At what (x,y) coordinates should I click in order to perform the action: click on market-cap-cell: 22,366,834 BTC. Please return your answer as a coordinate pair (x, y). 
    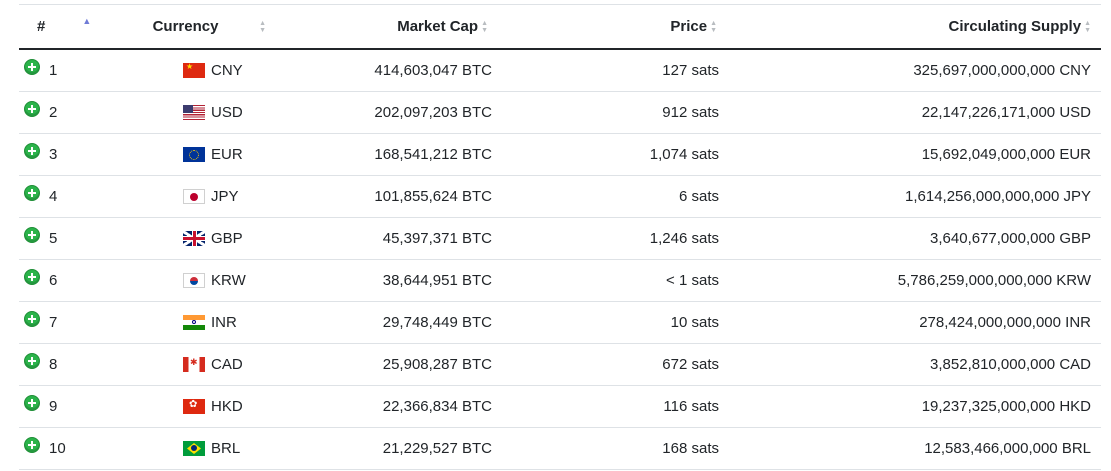
    Looking at the image, I should click on (385, 406).